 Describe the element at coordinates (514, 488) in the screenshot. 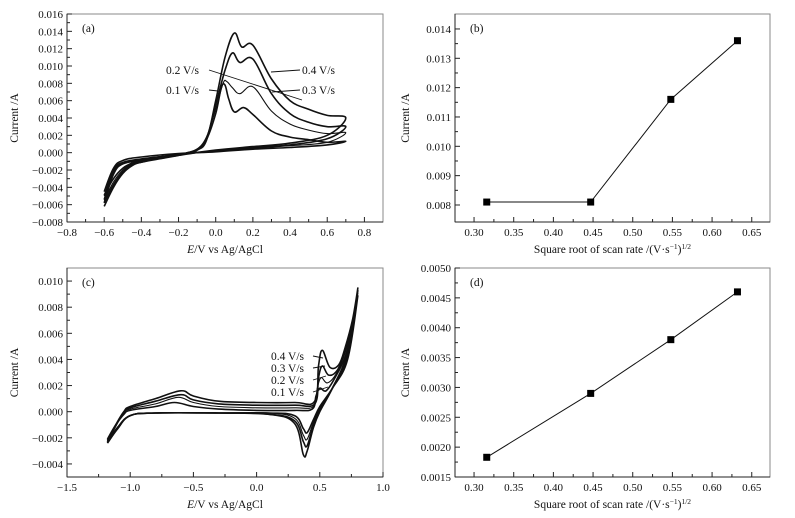

I see `panel-d-x-tick-label: 0.35` at that location.